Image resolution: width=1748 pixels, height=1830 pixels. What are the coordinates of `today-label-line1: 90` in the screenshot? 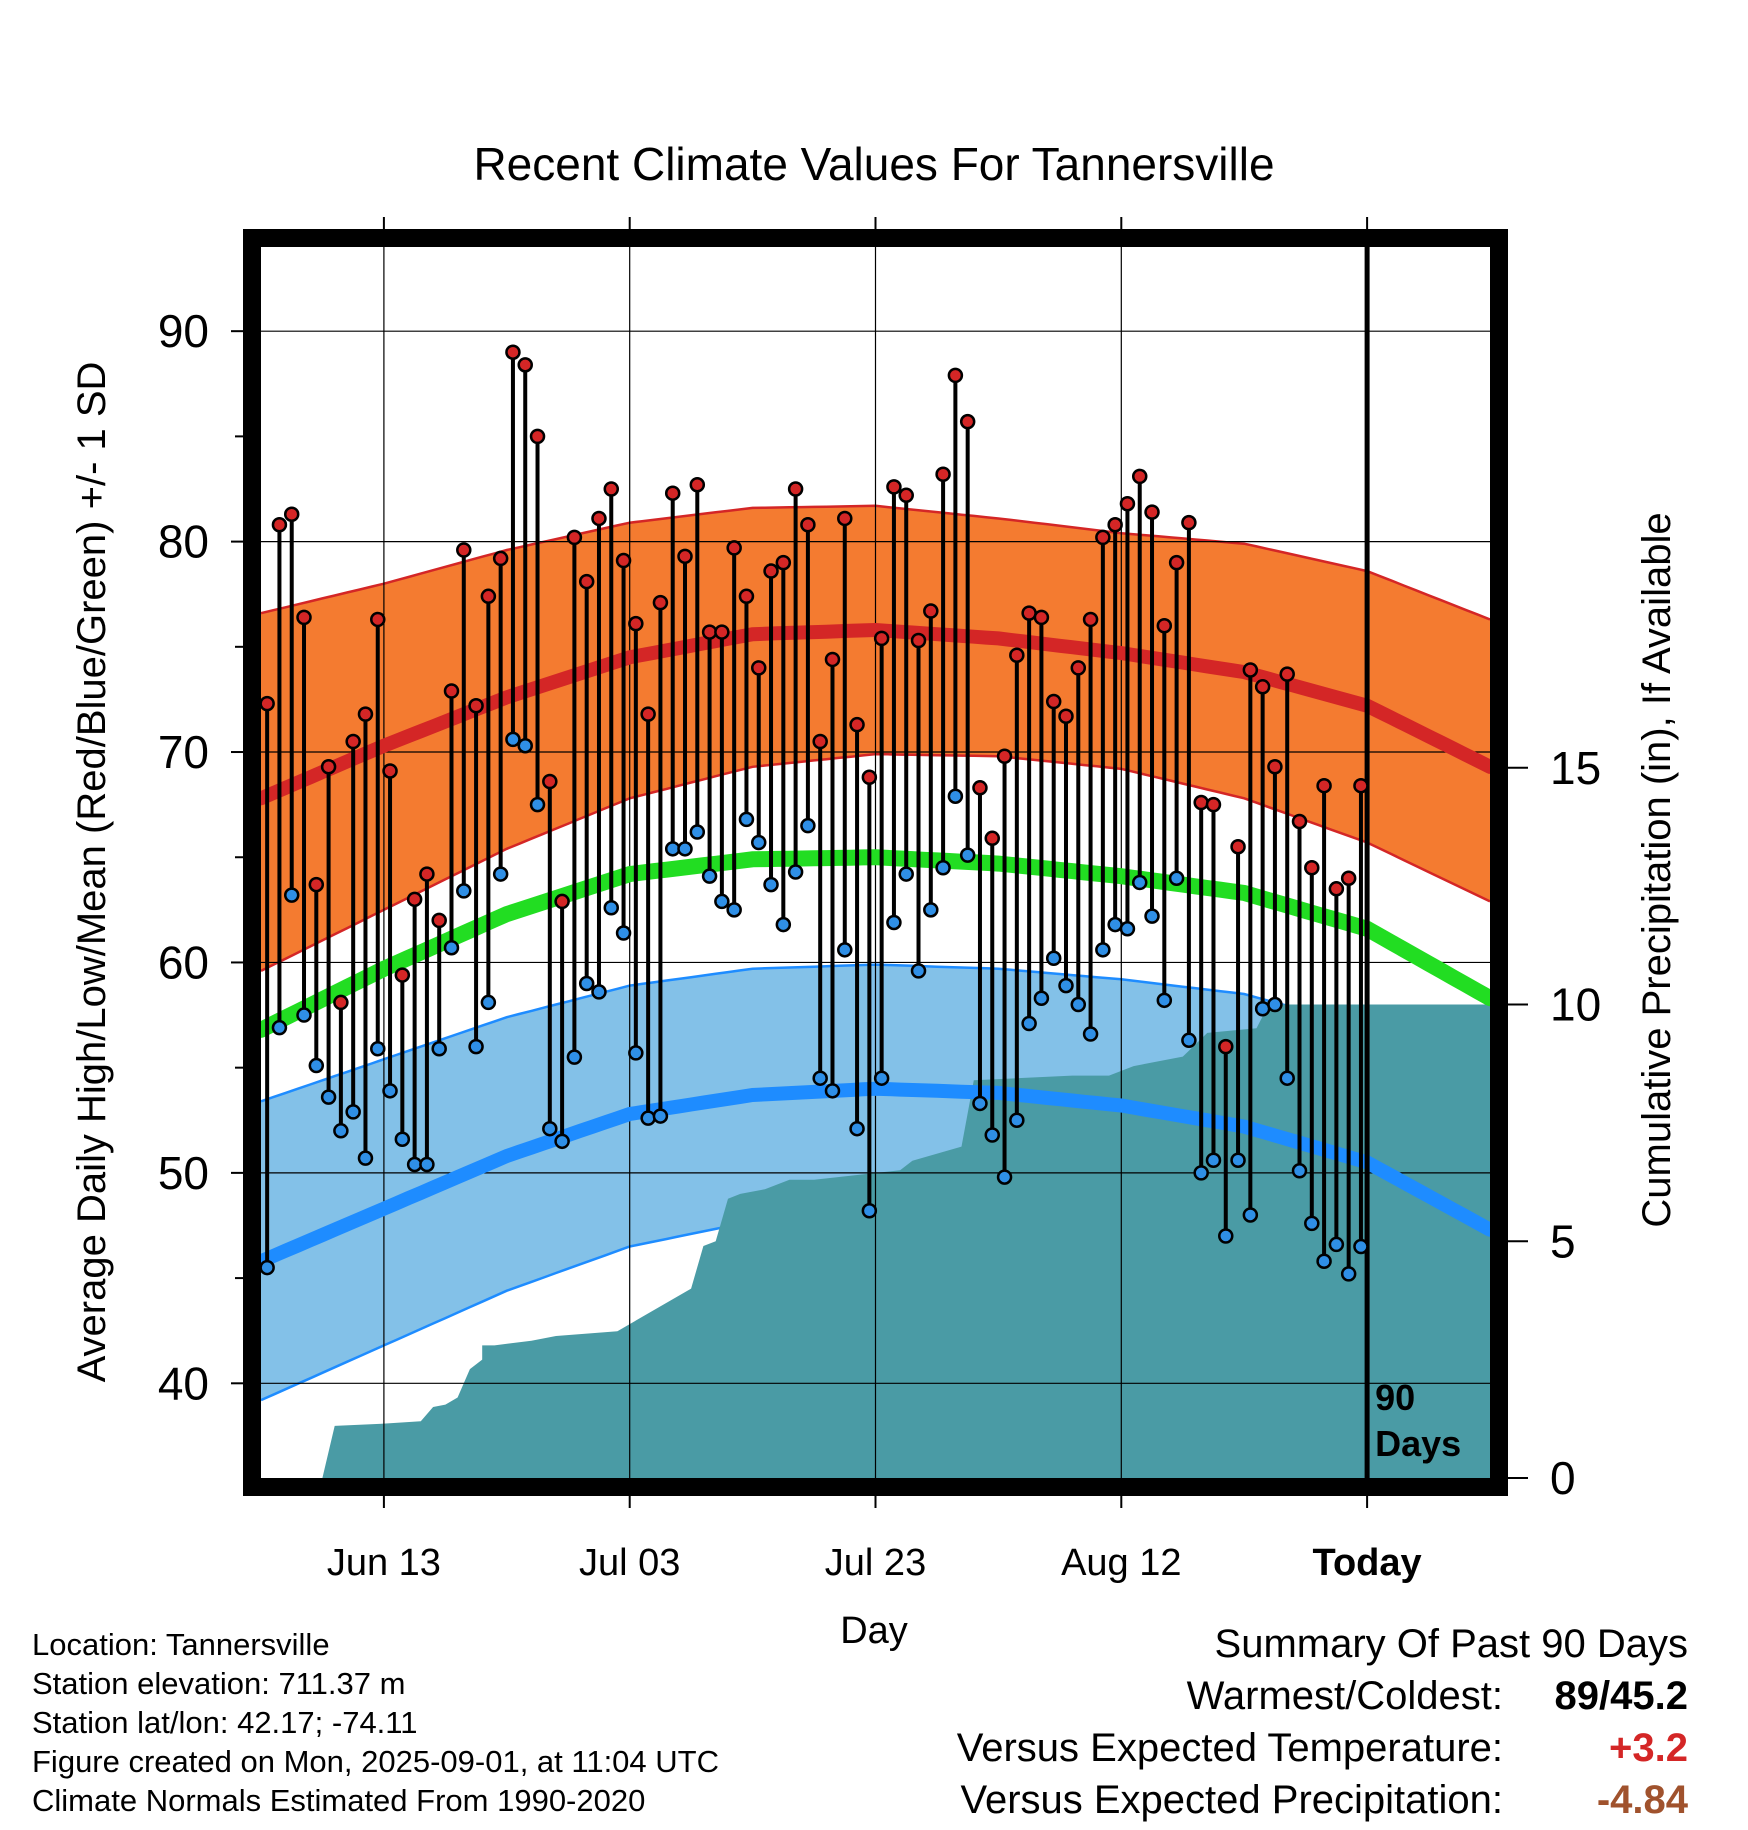 It's located at (1395, 1397).